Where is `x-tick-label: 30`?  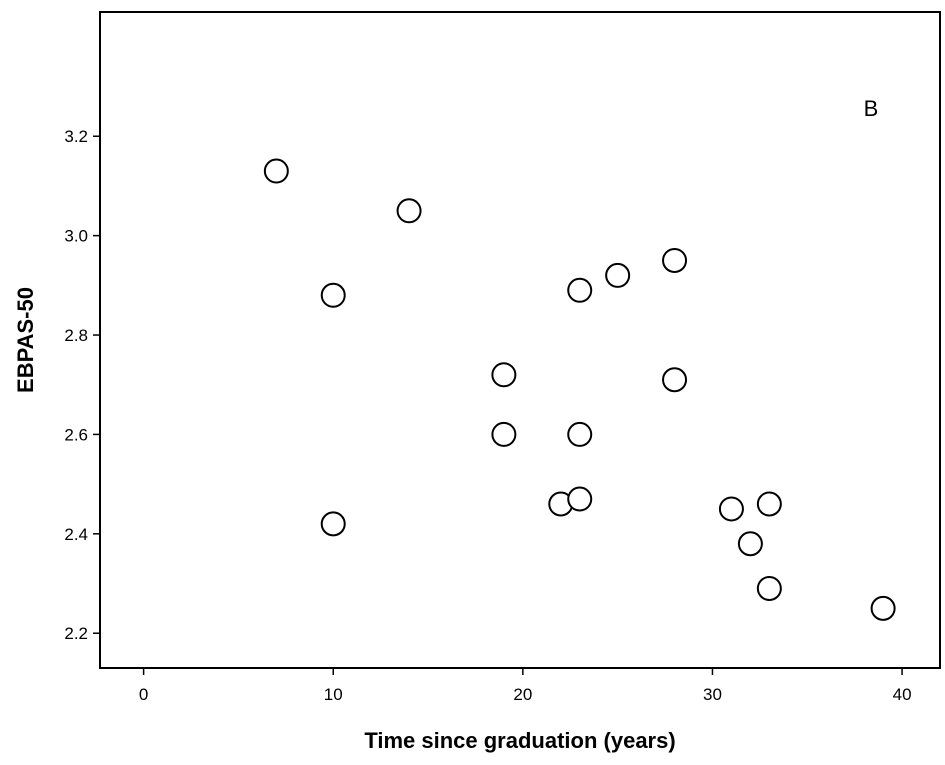 x-tick-label: 30 is located at coordinates (712, 694).